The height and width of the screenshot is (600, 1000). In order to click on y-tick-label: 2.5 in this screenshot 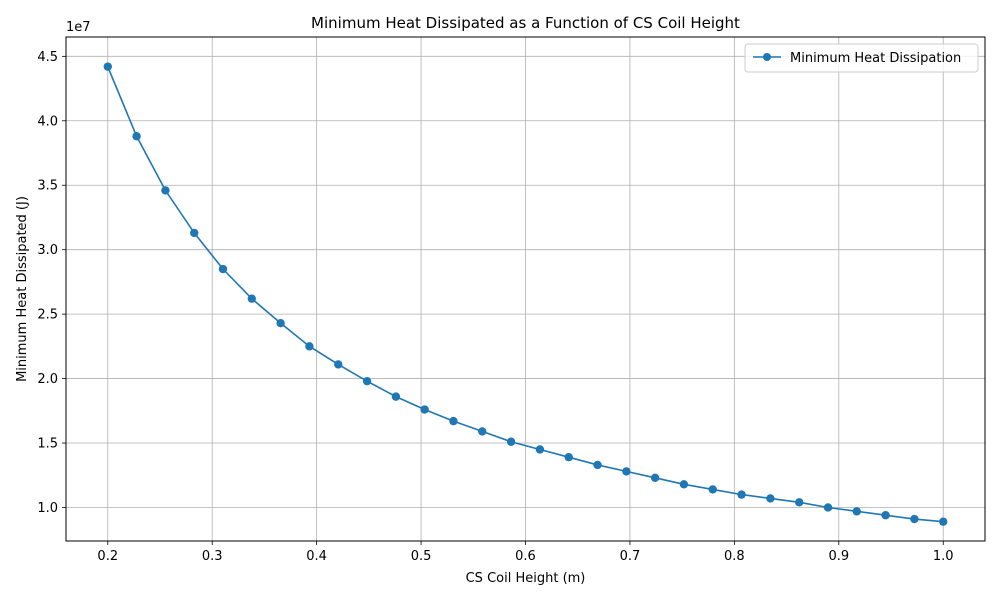, I will do `click(47, 315)`.